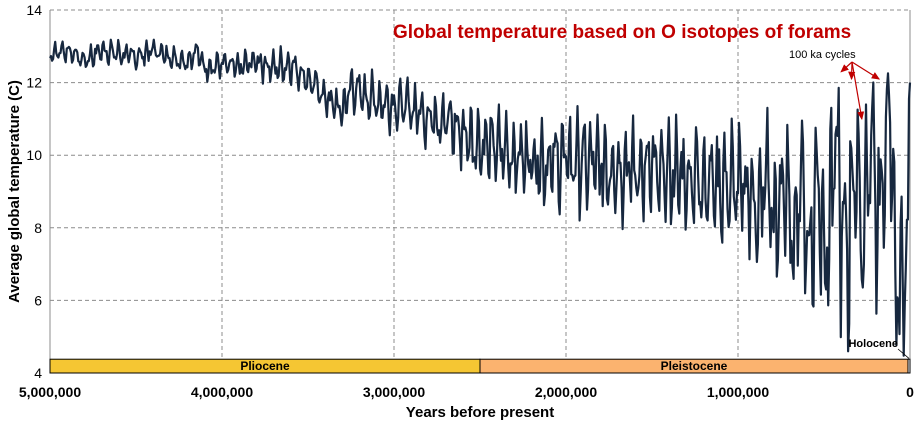  What do you see at coordinates (566, 392) in the screenshot?
I see `x-tick-label: 2,000,000` at bounding box center [566, 392].